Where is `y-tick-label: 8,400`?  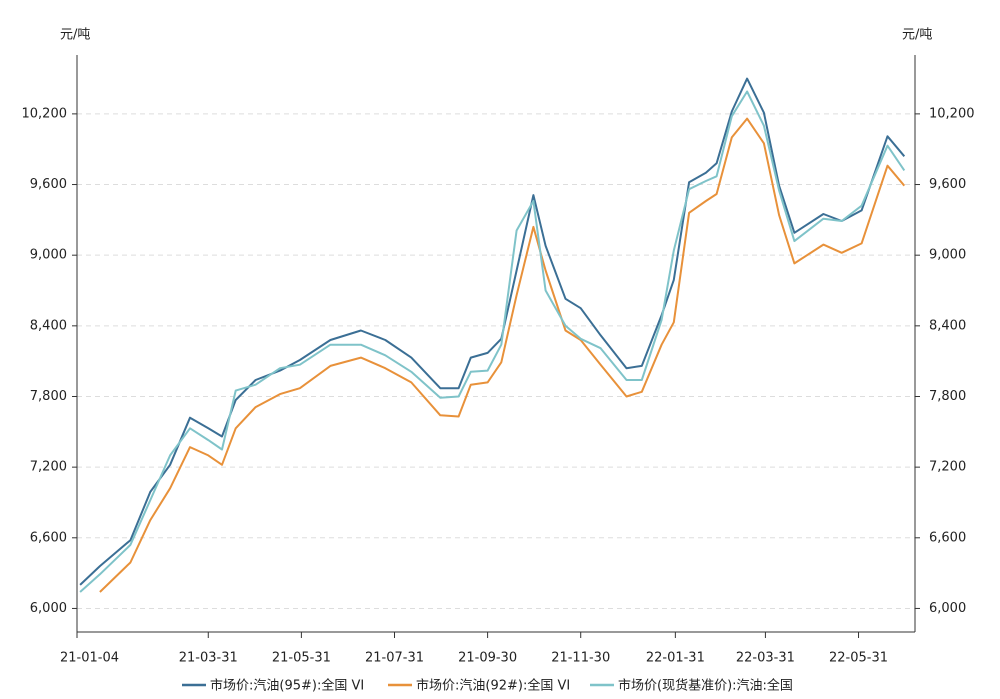
y-tick-label: 8,400 is located at coordinates (48, 325).